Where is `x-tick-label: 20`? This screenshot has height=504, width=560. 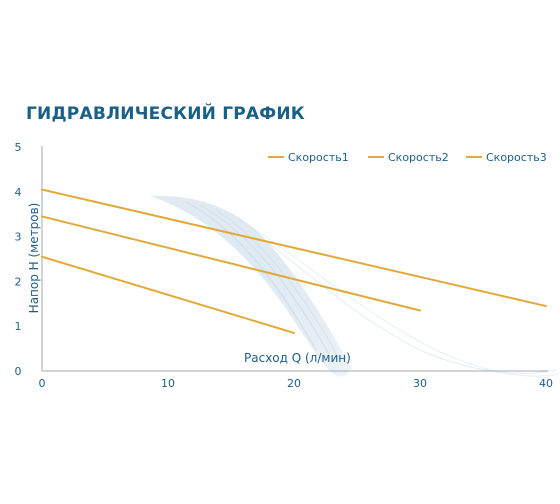
x-tick-label: 20 is located at coordinates (294, 383).